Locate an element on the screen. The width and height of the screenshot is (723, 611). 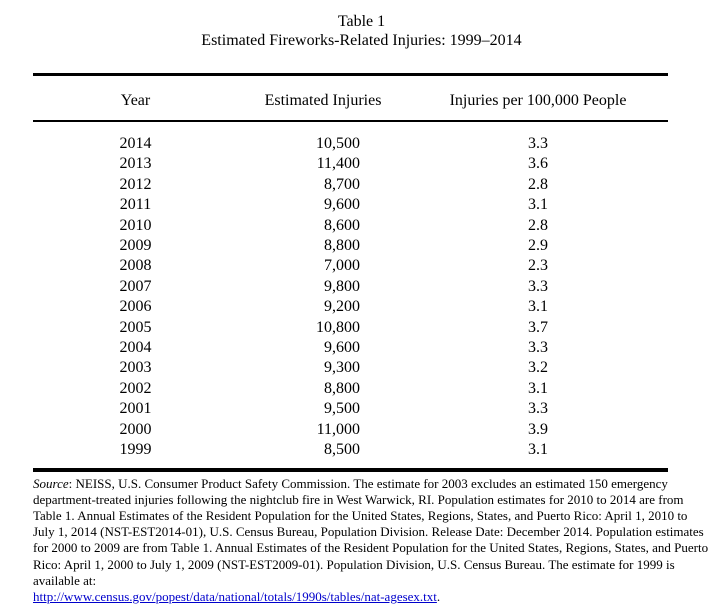
table-row: 2013 11,400 3.6 is located at coordinates (350, 164).